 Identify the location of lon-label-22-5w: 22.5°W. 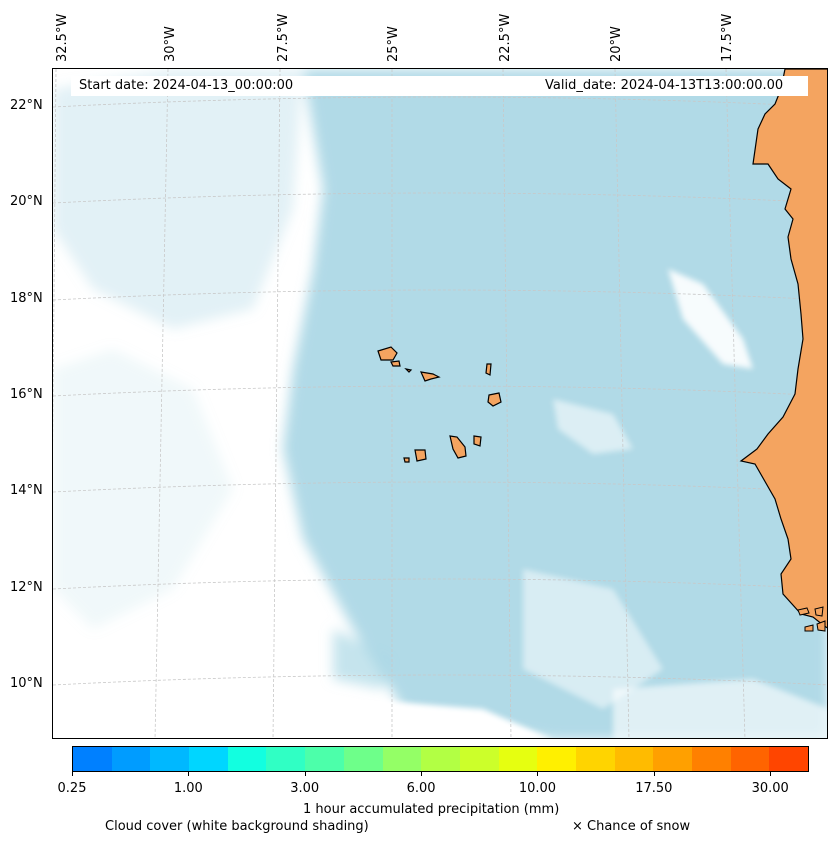
(505, 37).